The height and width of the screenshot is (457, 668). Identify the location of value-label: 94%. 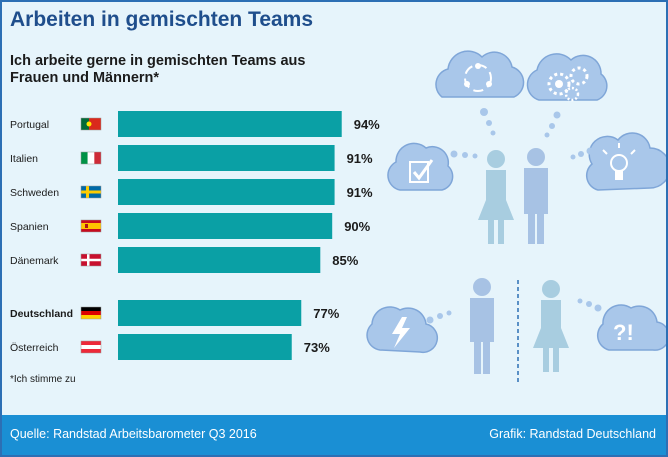
(367, 124).